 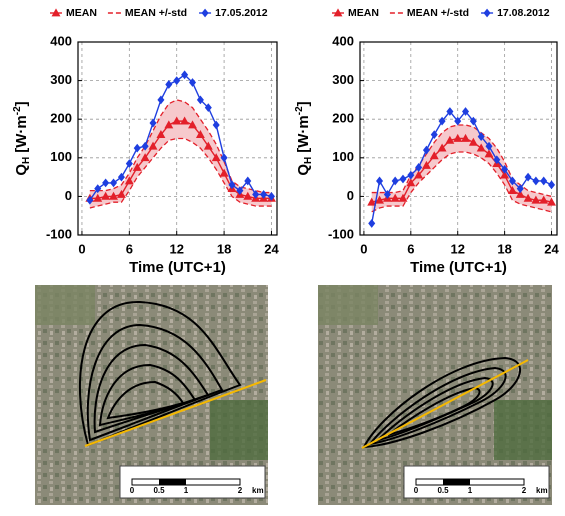 I want to click on scale-label: 0.5, so click(x=159, y=490).